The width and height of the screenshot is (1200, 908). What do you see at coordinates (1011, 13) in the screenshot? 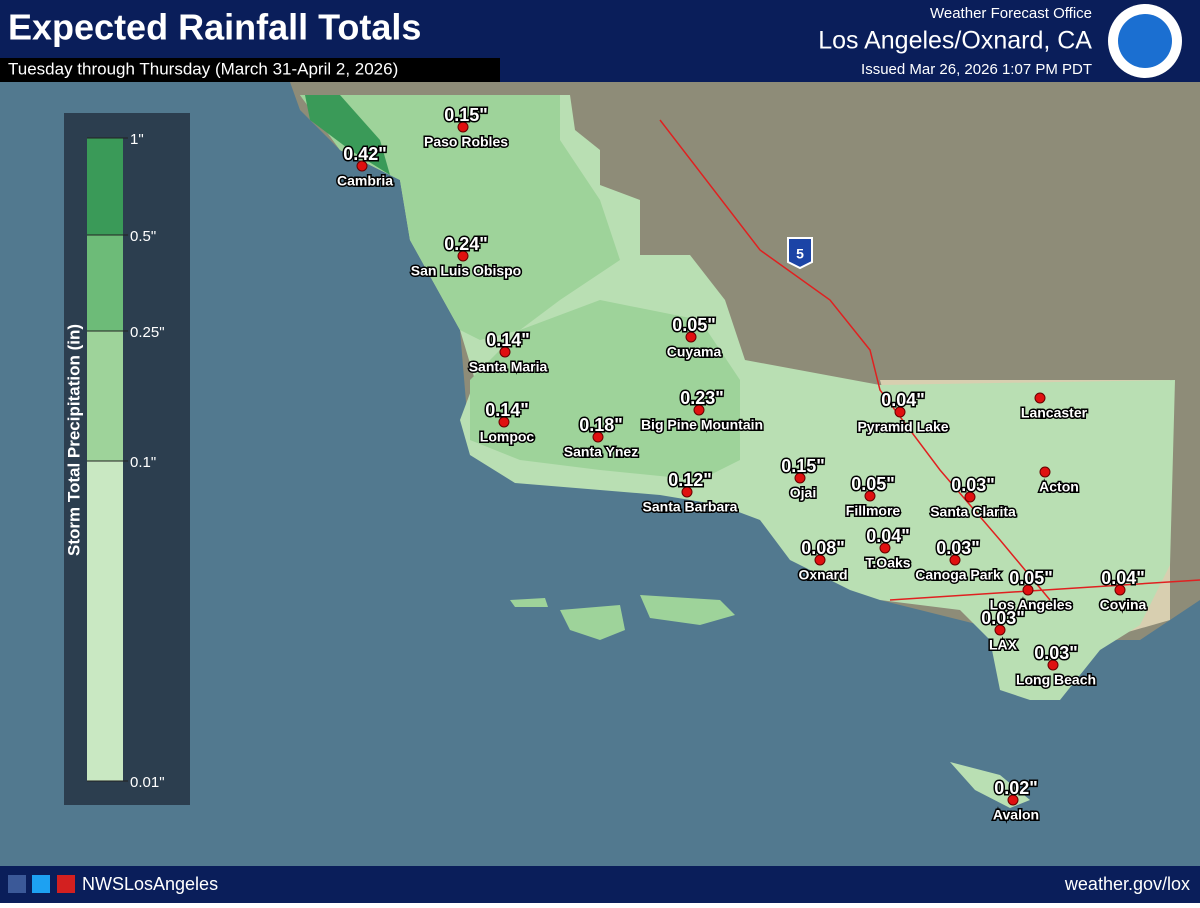
I see `office: Weather Forecast Office` at bounding box center [1011, 13].